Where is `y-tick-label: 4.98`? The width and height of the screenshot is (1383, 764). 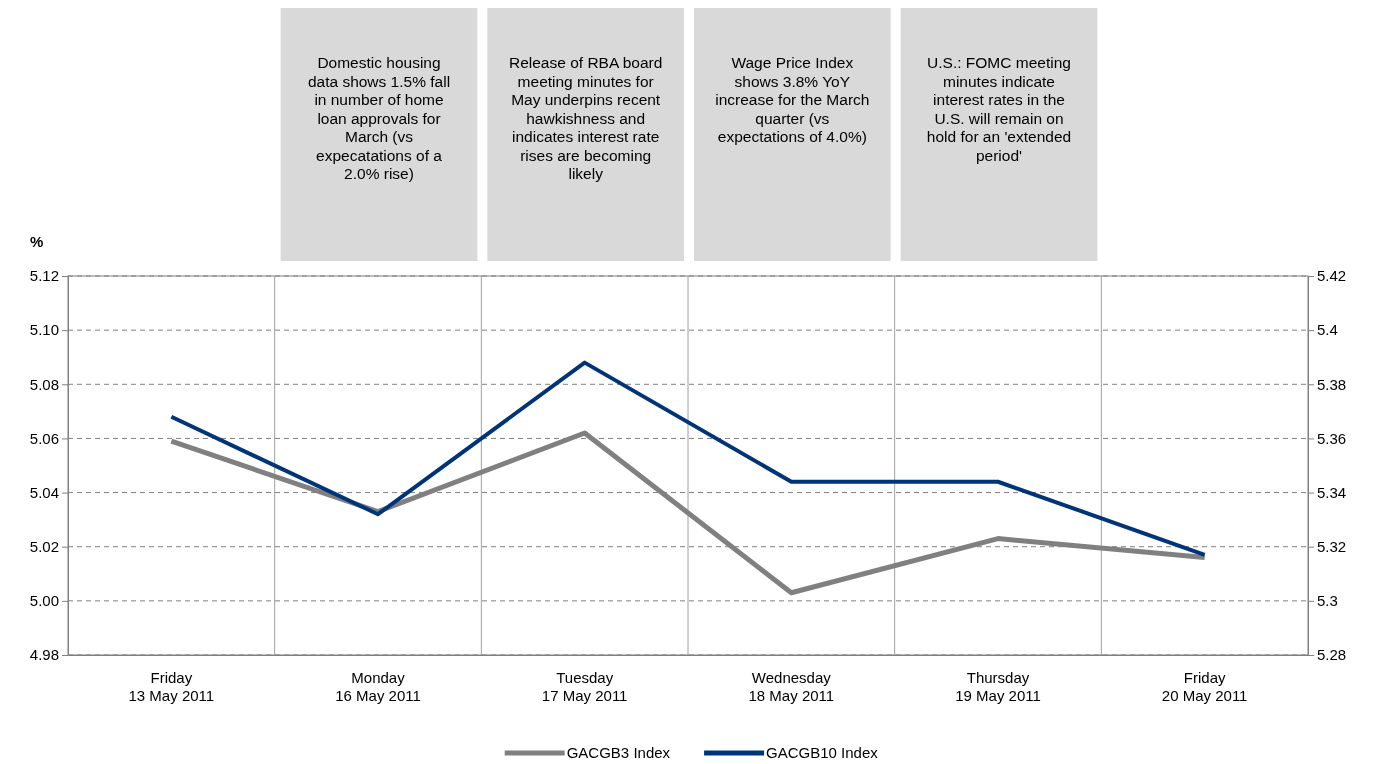
y-tick-label: 4.98 is located at coordinates (44, 655).